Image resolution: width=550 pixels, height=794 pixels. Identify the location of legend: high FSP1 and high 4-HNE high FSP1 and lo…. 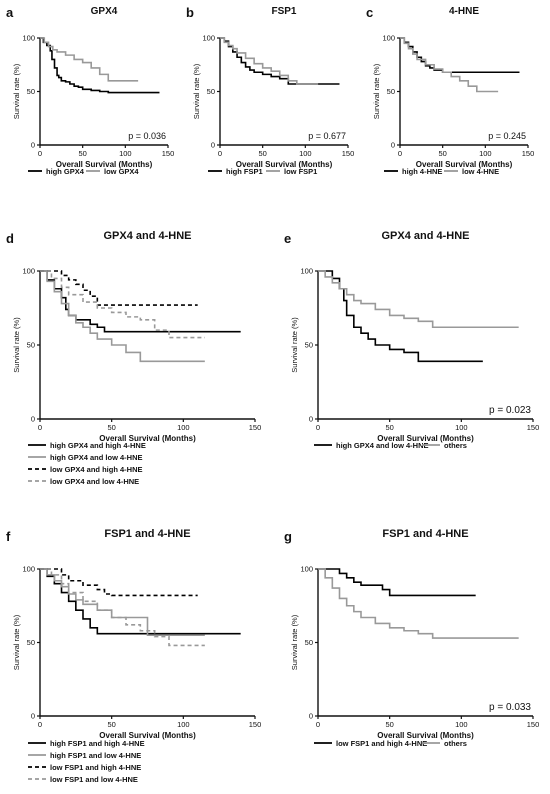
(86, 761).